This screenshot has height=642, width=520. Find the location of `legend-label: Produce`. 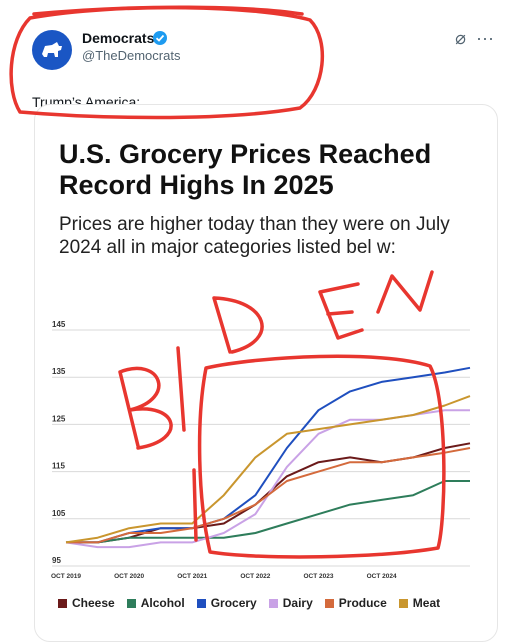

legend-label: Produce is located at coordinates (362, 603).